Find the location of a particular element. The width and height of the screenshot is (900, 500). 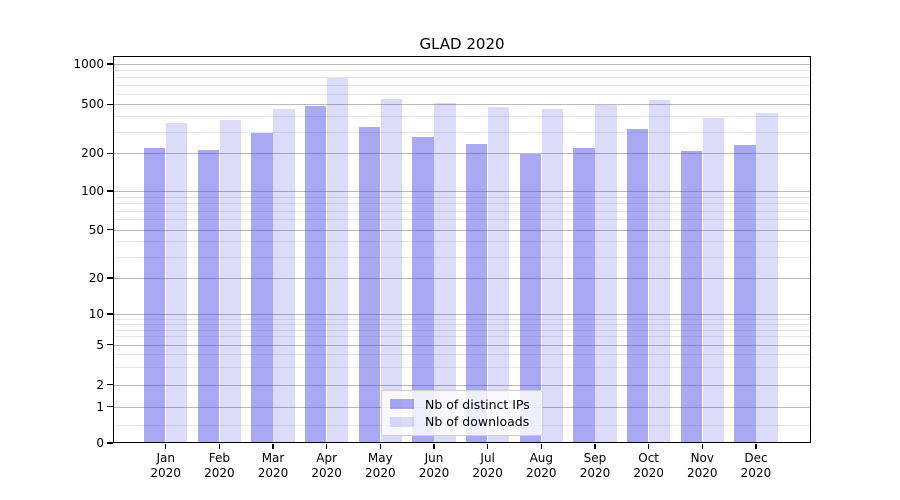

bar-downloads-jun is located at coordinates (445, 273).